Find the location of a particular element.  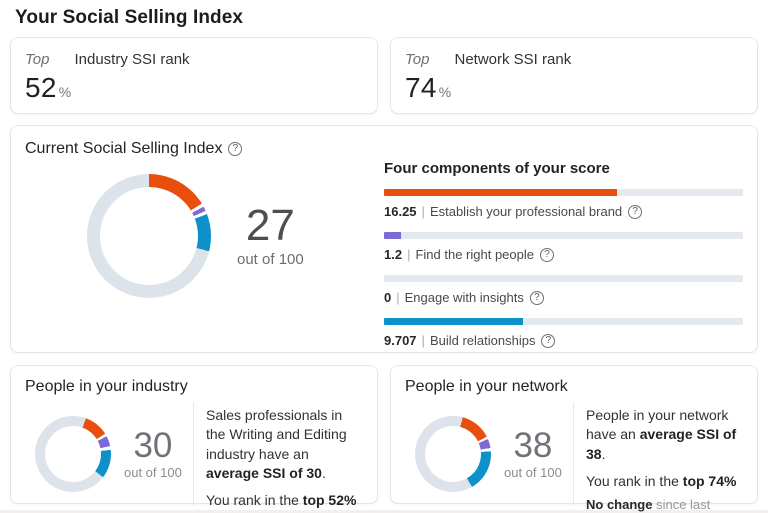

industry-rank-title: Industry SSI rank is located at coordinates (132, 59).